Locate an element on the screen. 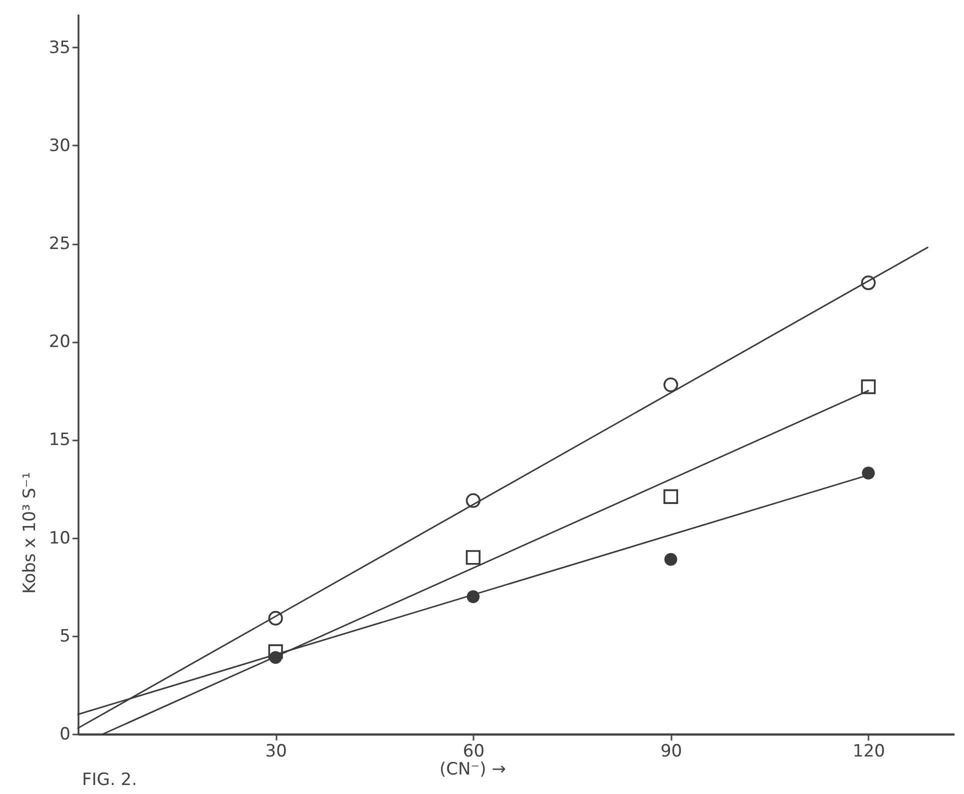  y-axis-title: Kobs x 10³ S⁻¹ is located at coordinates (30, 533).